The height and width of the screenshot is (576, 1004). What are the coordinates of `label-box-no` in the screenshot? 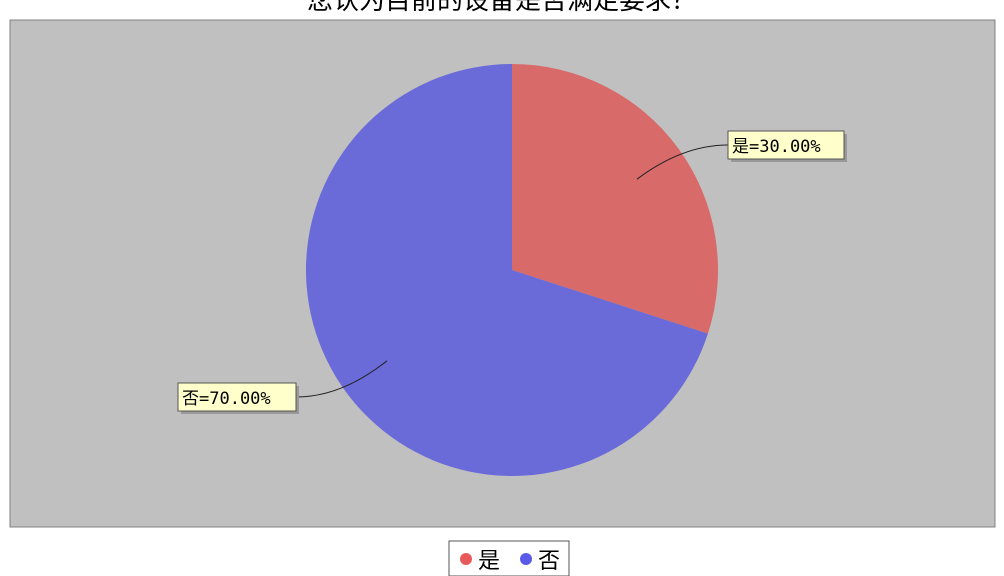 It's located at (237, 397).